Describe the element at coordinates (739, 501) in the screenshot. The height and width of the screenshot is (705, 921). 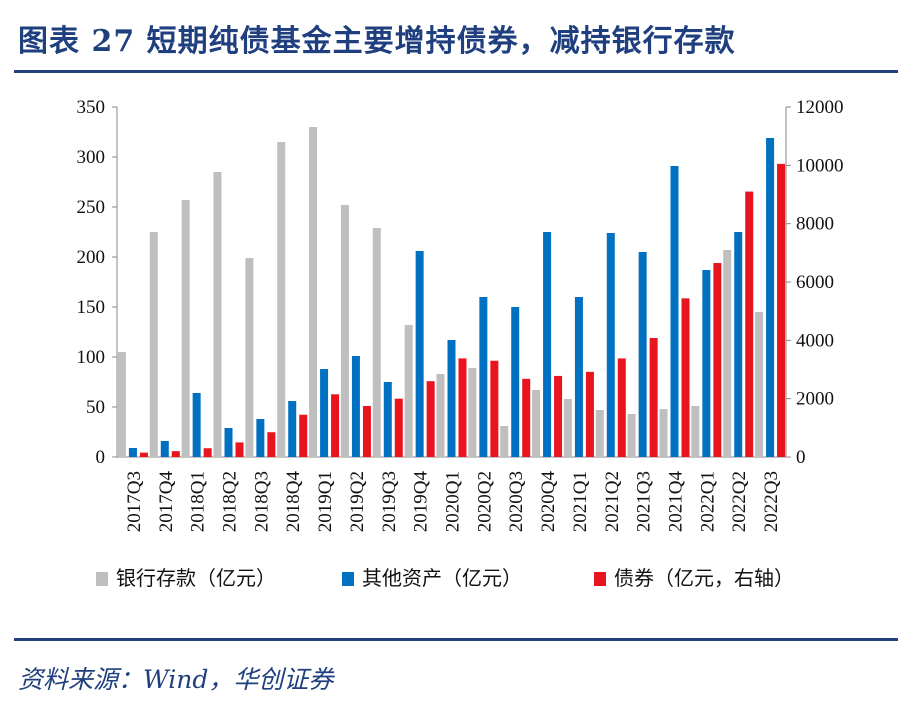
I see `category-label: 2022Q2` at that location.